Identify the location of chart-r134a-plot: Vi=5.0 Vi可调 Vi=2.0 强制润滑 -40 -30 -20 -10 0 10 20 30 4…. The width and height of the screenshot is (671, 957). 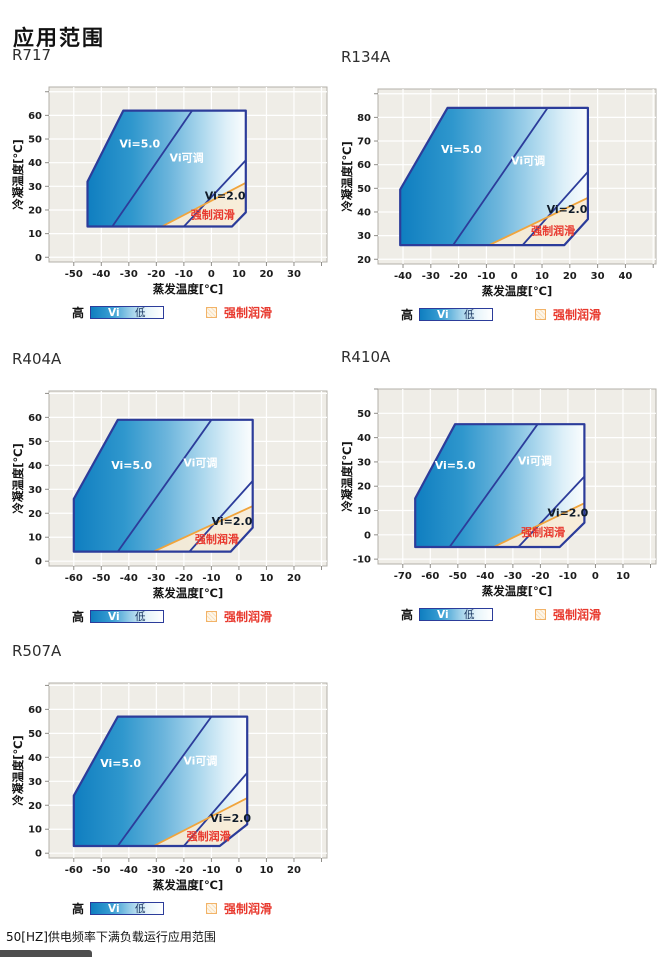
(498, 193).